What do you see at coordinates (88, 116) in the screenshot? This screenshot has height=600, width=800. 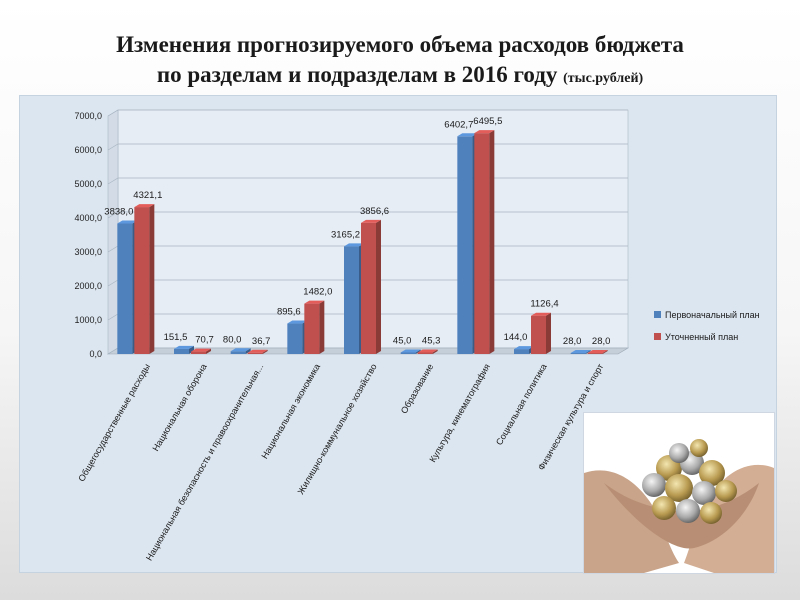 I see `y-tick-label: 7000,0` at bounding box center [88, 116].